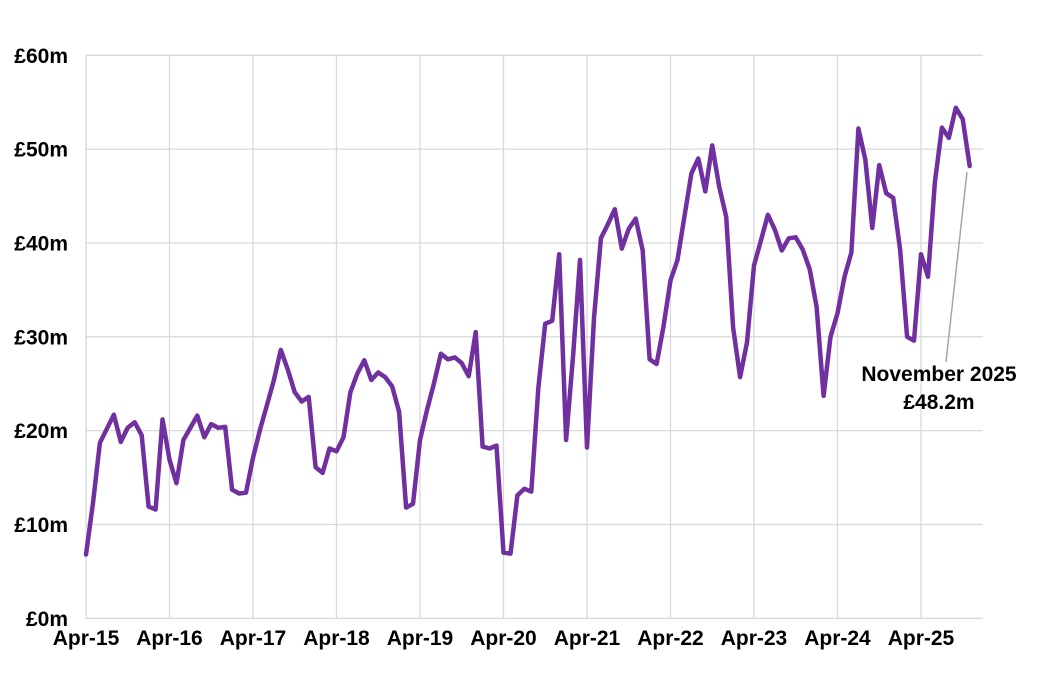 The width and height of the screenshot is (1043, 681). I want to click on y-axis-label: £0m, so click(47, 619).